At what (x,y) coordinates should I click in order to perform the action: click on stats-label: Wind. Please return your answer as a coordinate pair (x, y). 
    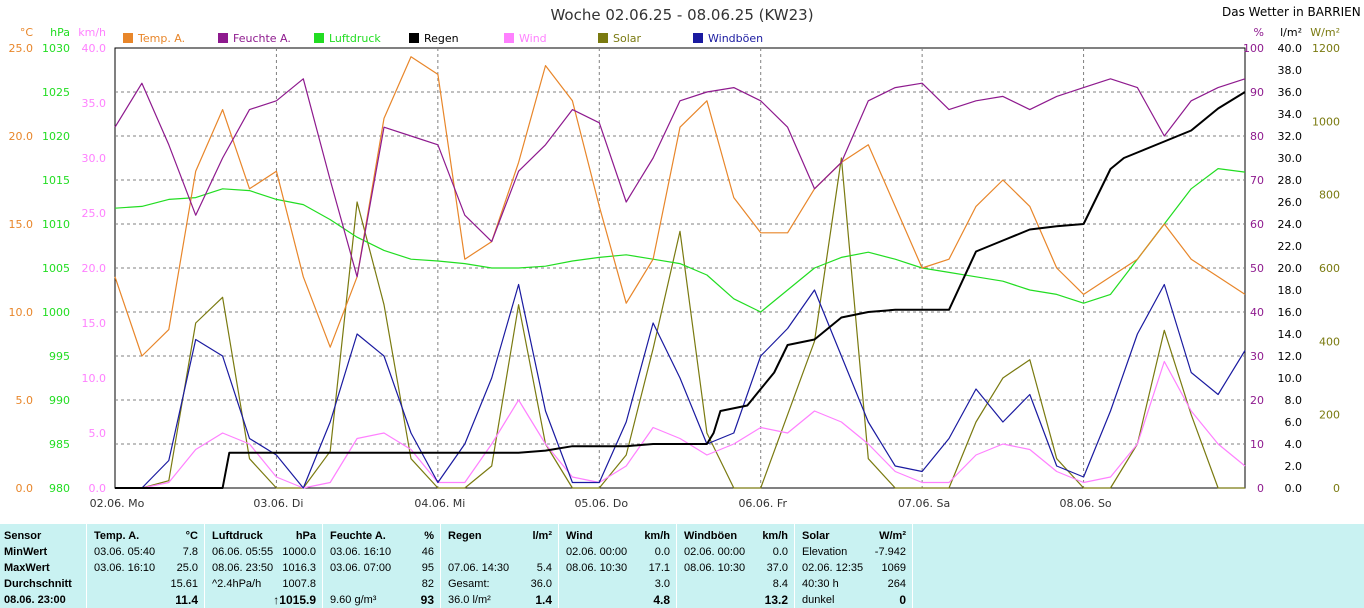
    Looking at the image, I should click on (579, 536).